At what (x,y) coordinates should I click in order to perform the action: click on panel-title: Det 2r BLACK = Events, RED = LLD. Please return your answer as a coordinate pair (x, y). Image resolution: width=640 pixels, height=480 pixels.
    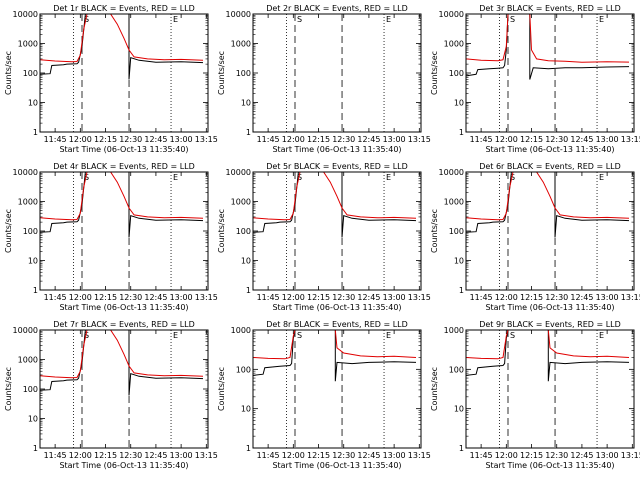
    Looking at the image, I should click on (337, 8).